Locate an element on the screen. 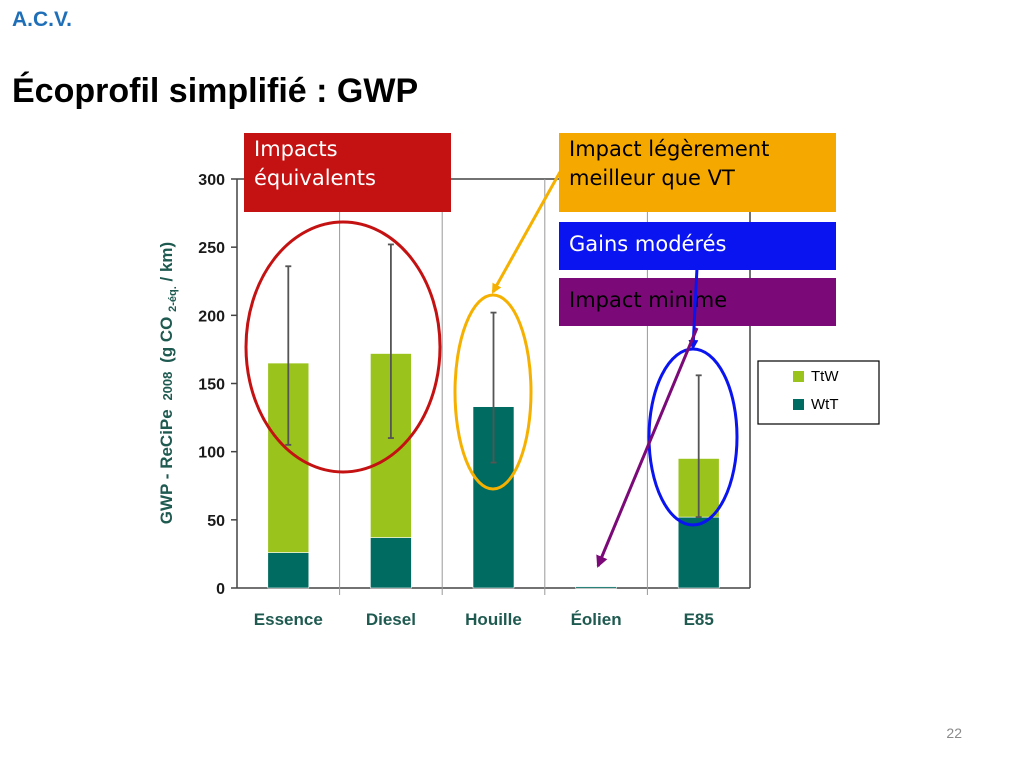 Image resolution: width=1024 pixels, height=768 pixels. y-axis-label-unit-end: / km) is located at coordinates (166, 262).